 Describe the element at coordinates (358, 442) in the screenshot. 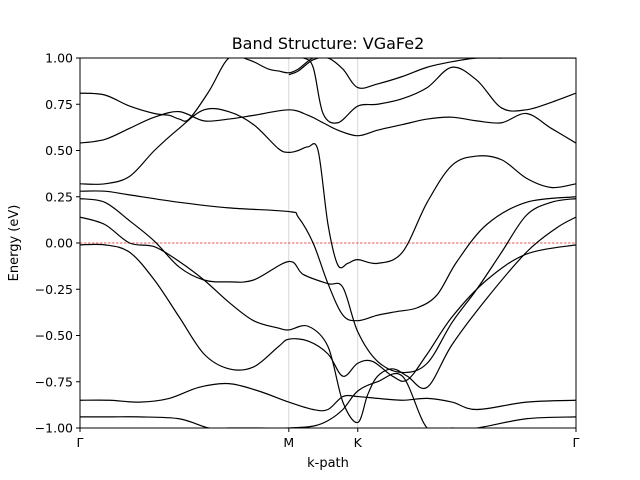

I see `x-tick-label-2: K` at that location.